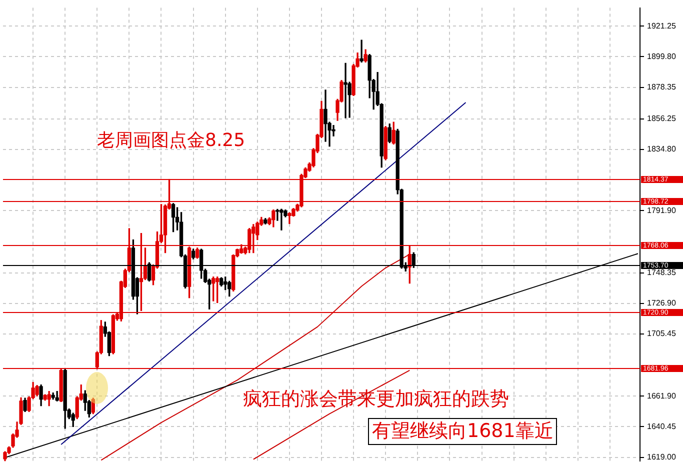  Describe the element at coordinates (661, 87) in the screenshot. I see `y-tick-label: 1878.35` at that location.